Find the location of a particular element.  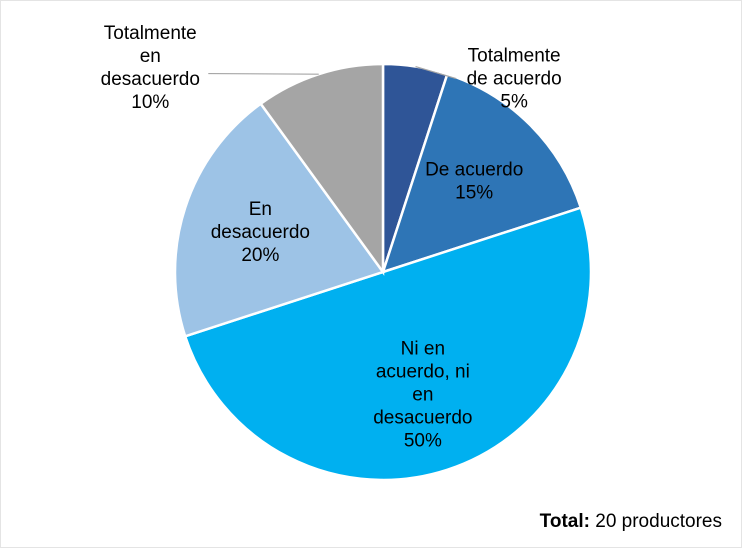

data-label: En desacuerdo 20% is located at coordinates (260, 232).